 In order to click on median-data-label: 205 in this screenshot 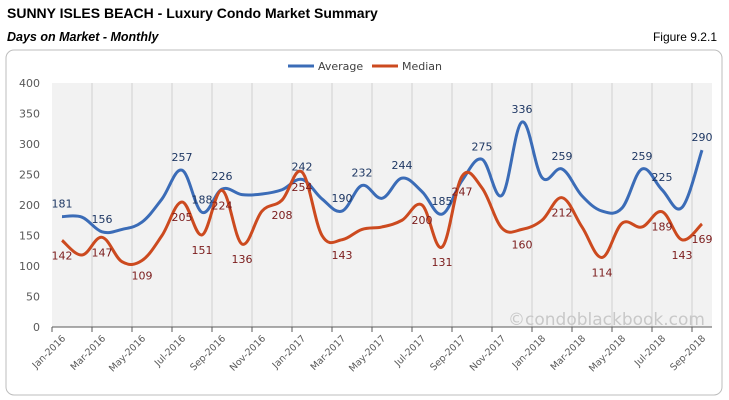, I will do `click(182, 217)`.